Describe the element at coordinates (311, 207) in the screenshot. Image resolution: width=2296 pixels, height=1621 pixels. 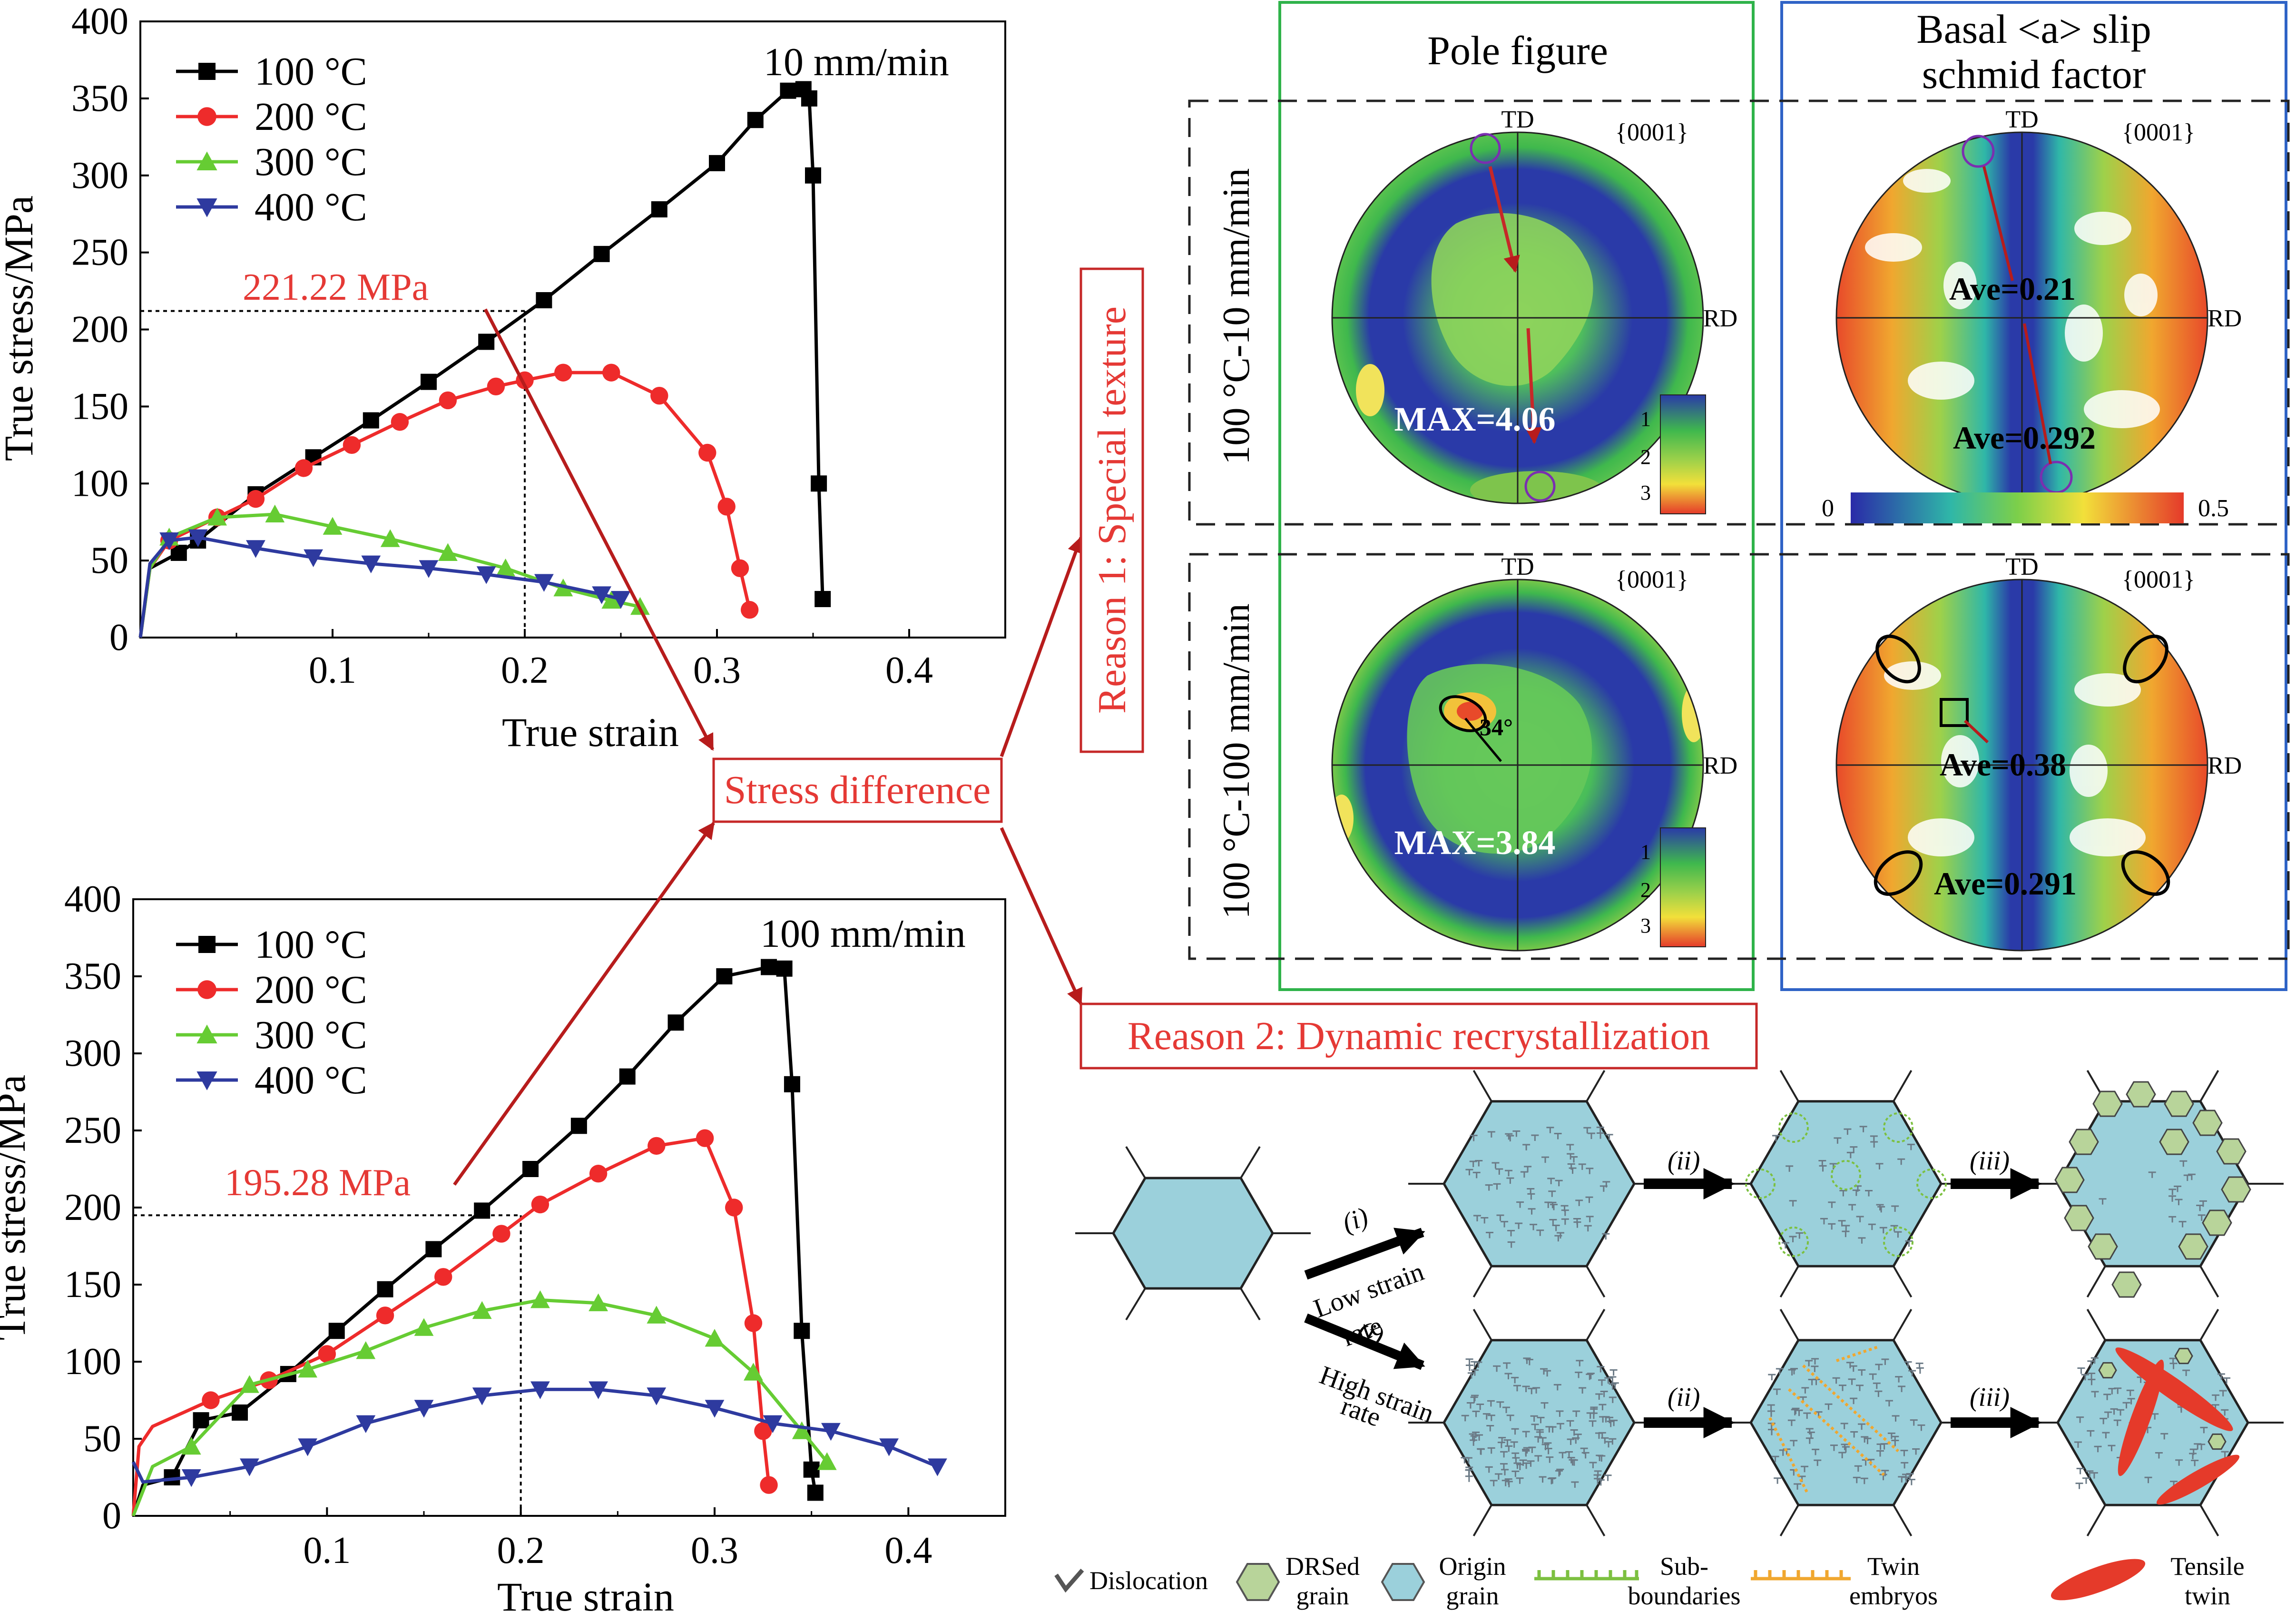
I see `legend-label: 400 °C` at that location.